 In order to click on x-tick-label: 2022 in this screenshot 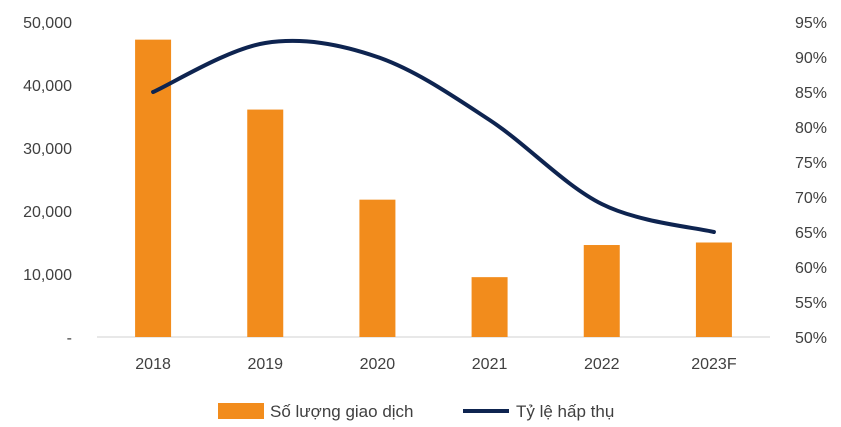, I will do `click(602, 364)`.